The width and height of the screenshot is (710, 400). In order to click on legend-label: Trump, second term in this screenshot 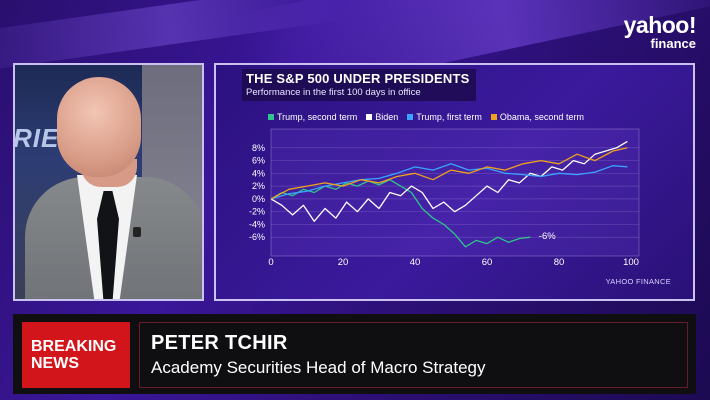, I will do `click(317, 117)`.